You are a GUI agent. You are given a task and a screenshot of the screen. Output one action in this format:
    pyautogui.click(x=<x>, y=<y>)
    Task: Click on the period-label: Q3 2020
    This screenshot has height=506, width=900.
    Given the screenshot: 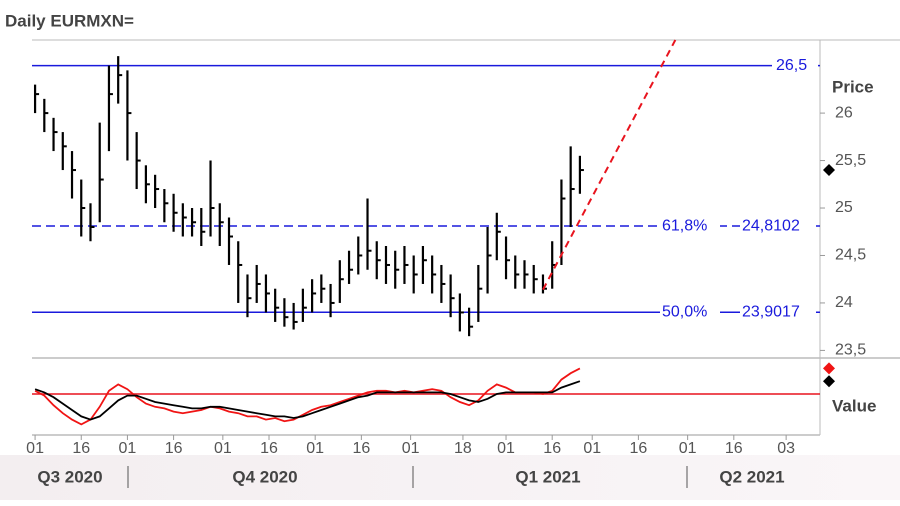 What is the action you would take?
    pyautogui.click(x=69, y=476)
    